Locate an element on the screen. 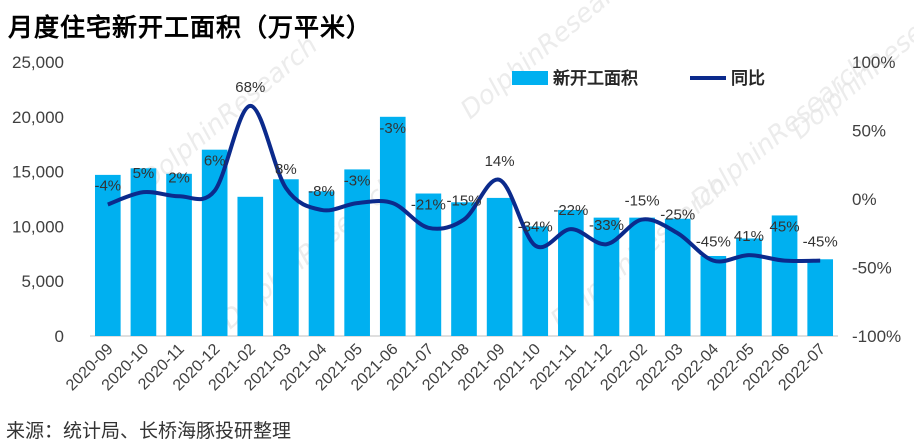  yoy-data-label: -4% is located at coordinates (107, 185).